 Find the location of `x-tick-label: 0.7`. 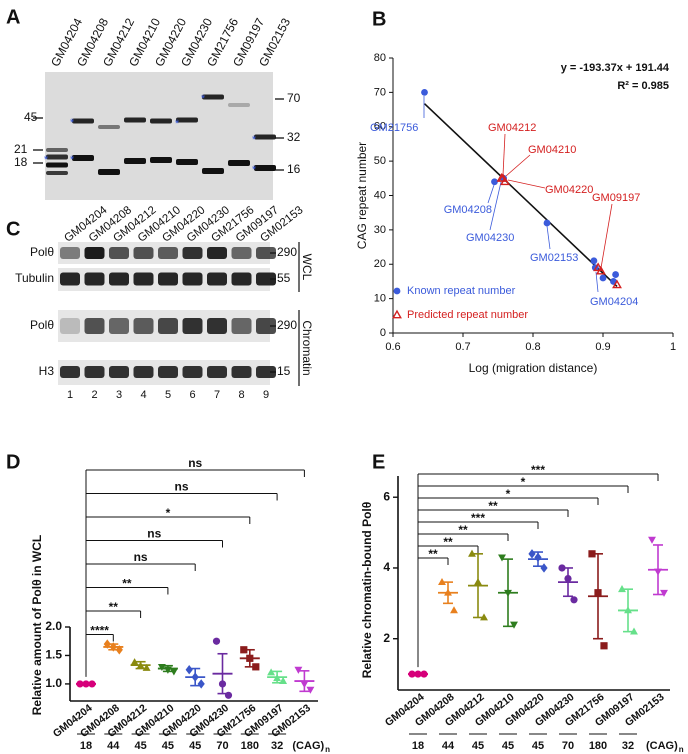

x-tick-label: 0.7 is located at coordinates (462, 347).